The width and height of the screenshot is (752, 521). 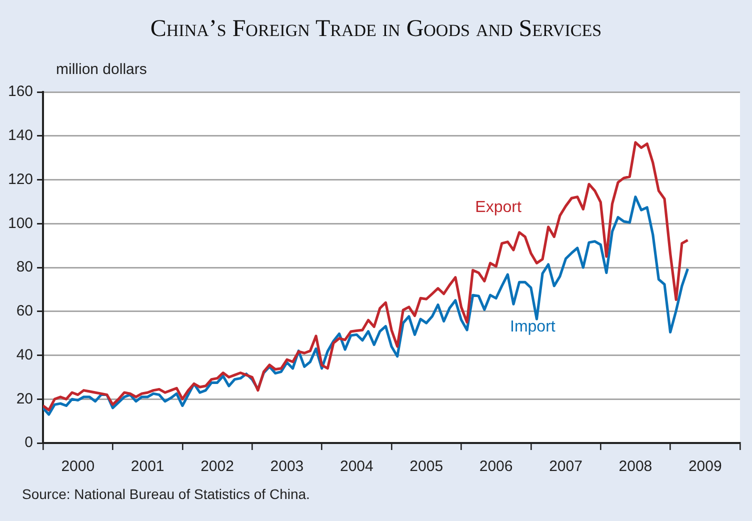 I want to click on x-tick-label: 2002, so click(x=217, y=467).